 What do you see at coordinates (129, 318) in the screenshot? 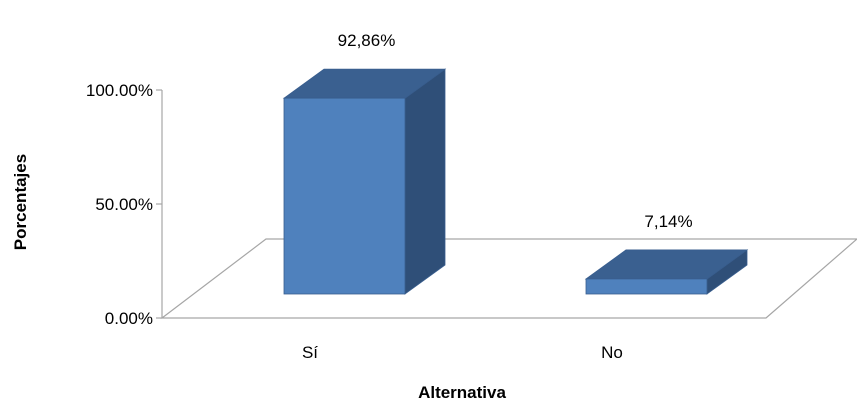
I see `y-tick-label: 0.00%` at bounding box center [129, 318].